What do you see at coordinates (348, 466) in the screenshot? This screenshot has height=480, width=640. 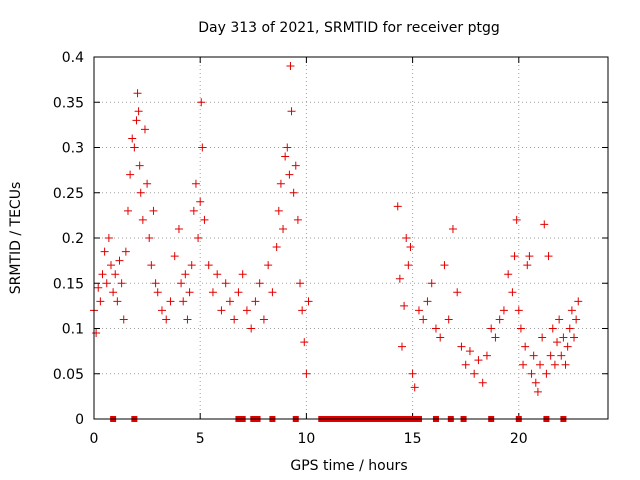 I see `x-axis-label: GPS time / hours` at bounding box center [348, 466].